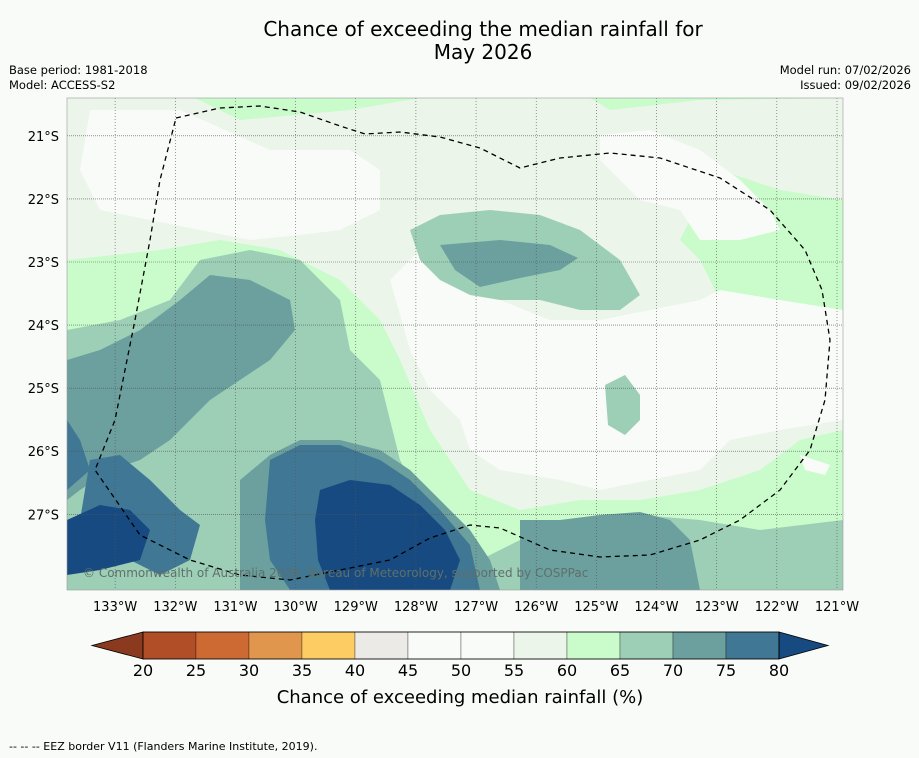 This screenshot has width=919, height=758. What do you see at coordinates (673, 670) in the screenshot?
I see `colorbar-tick-label: 70` at bounding box center [673, 670].